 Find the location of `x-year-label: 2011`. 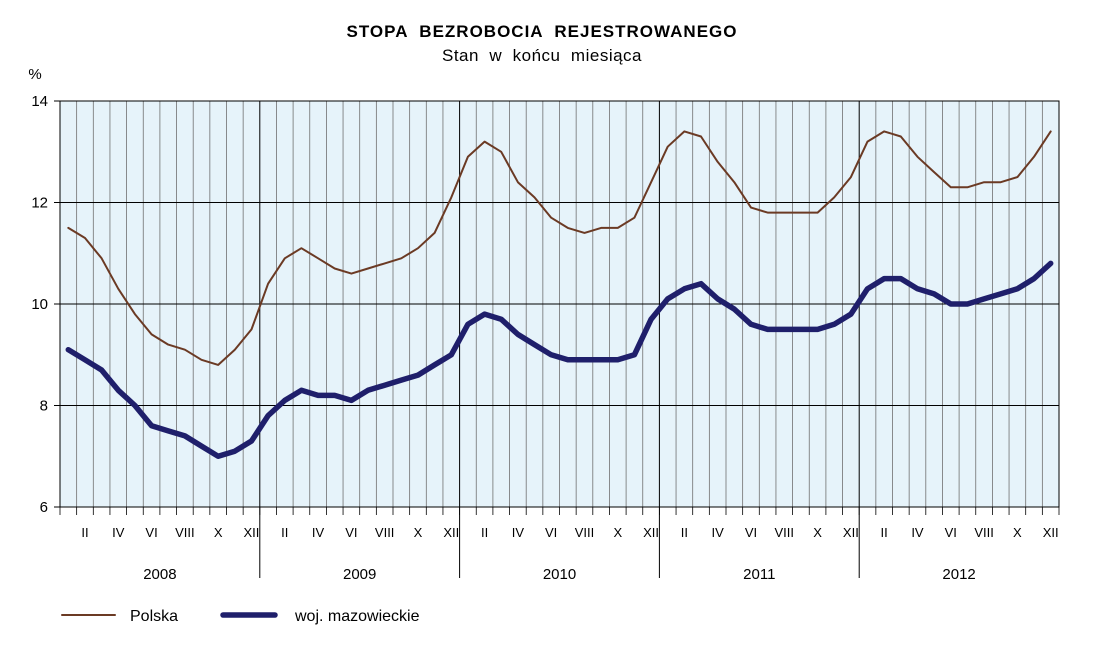

x-year-label: 2011 is located at coordinates (759, 574).